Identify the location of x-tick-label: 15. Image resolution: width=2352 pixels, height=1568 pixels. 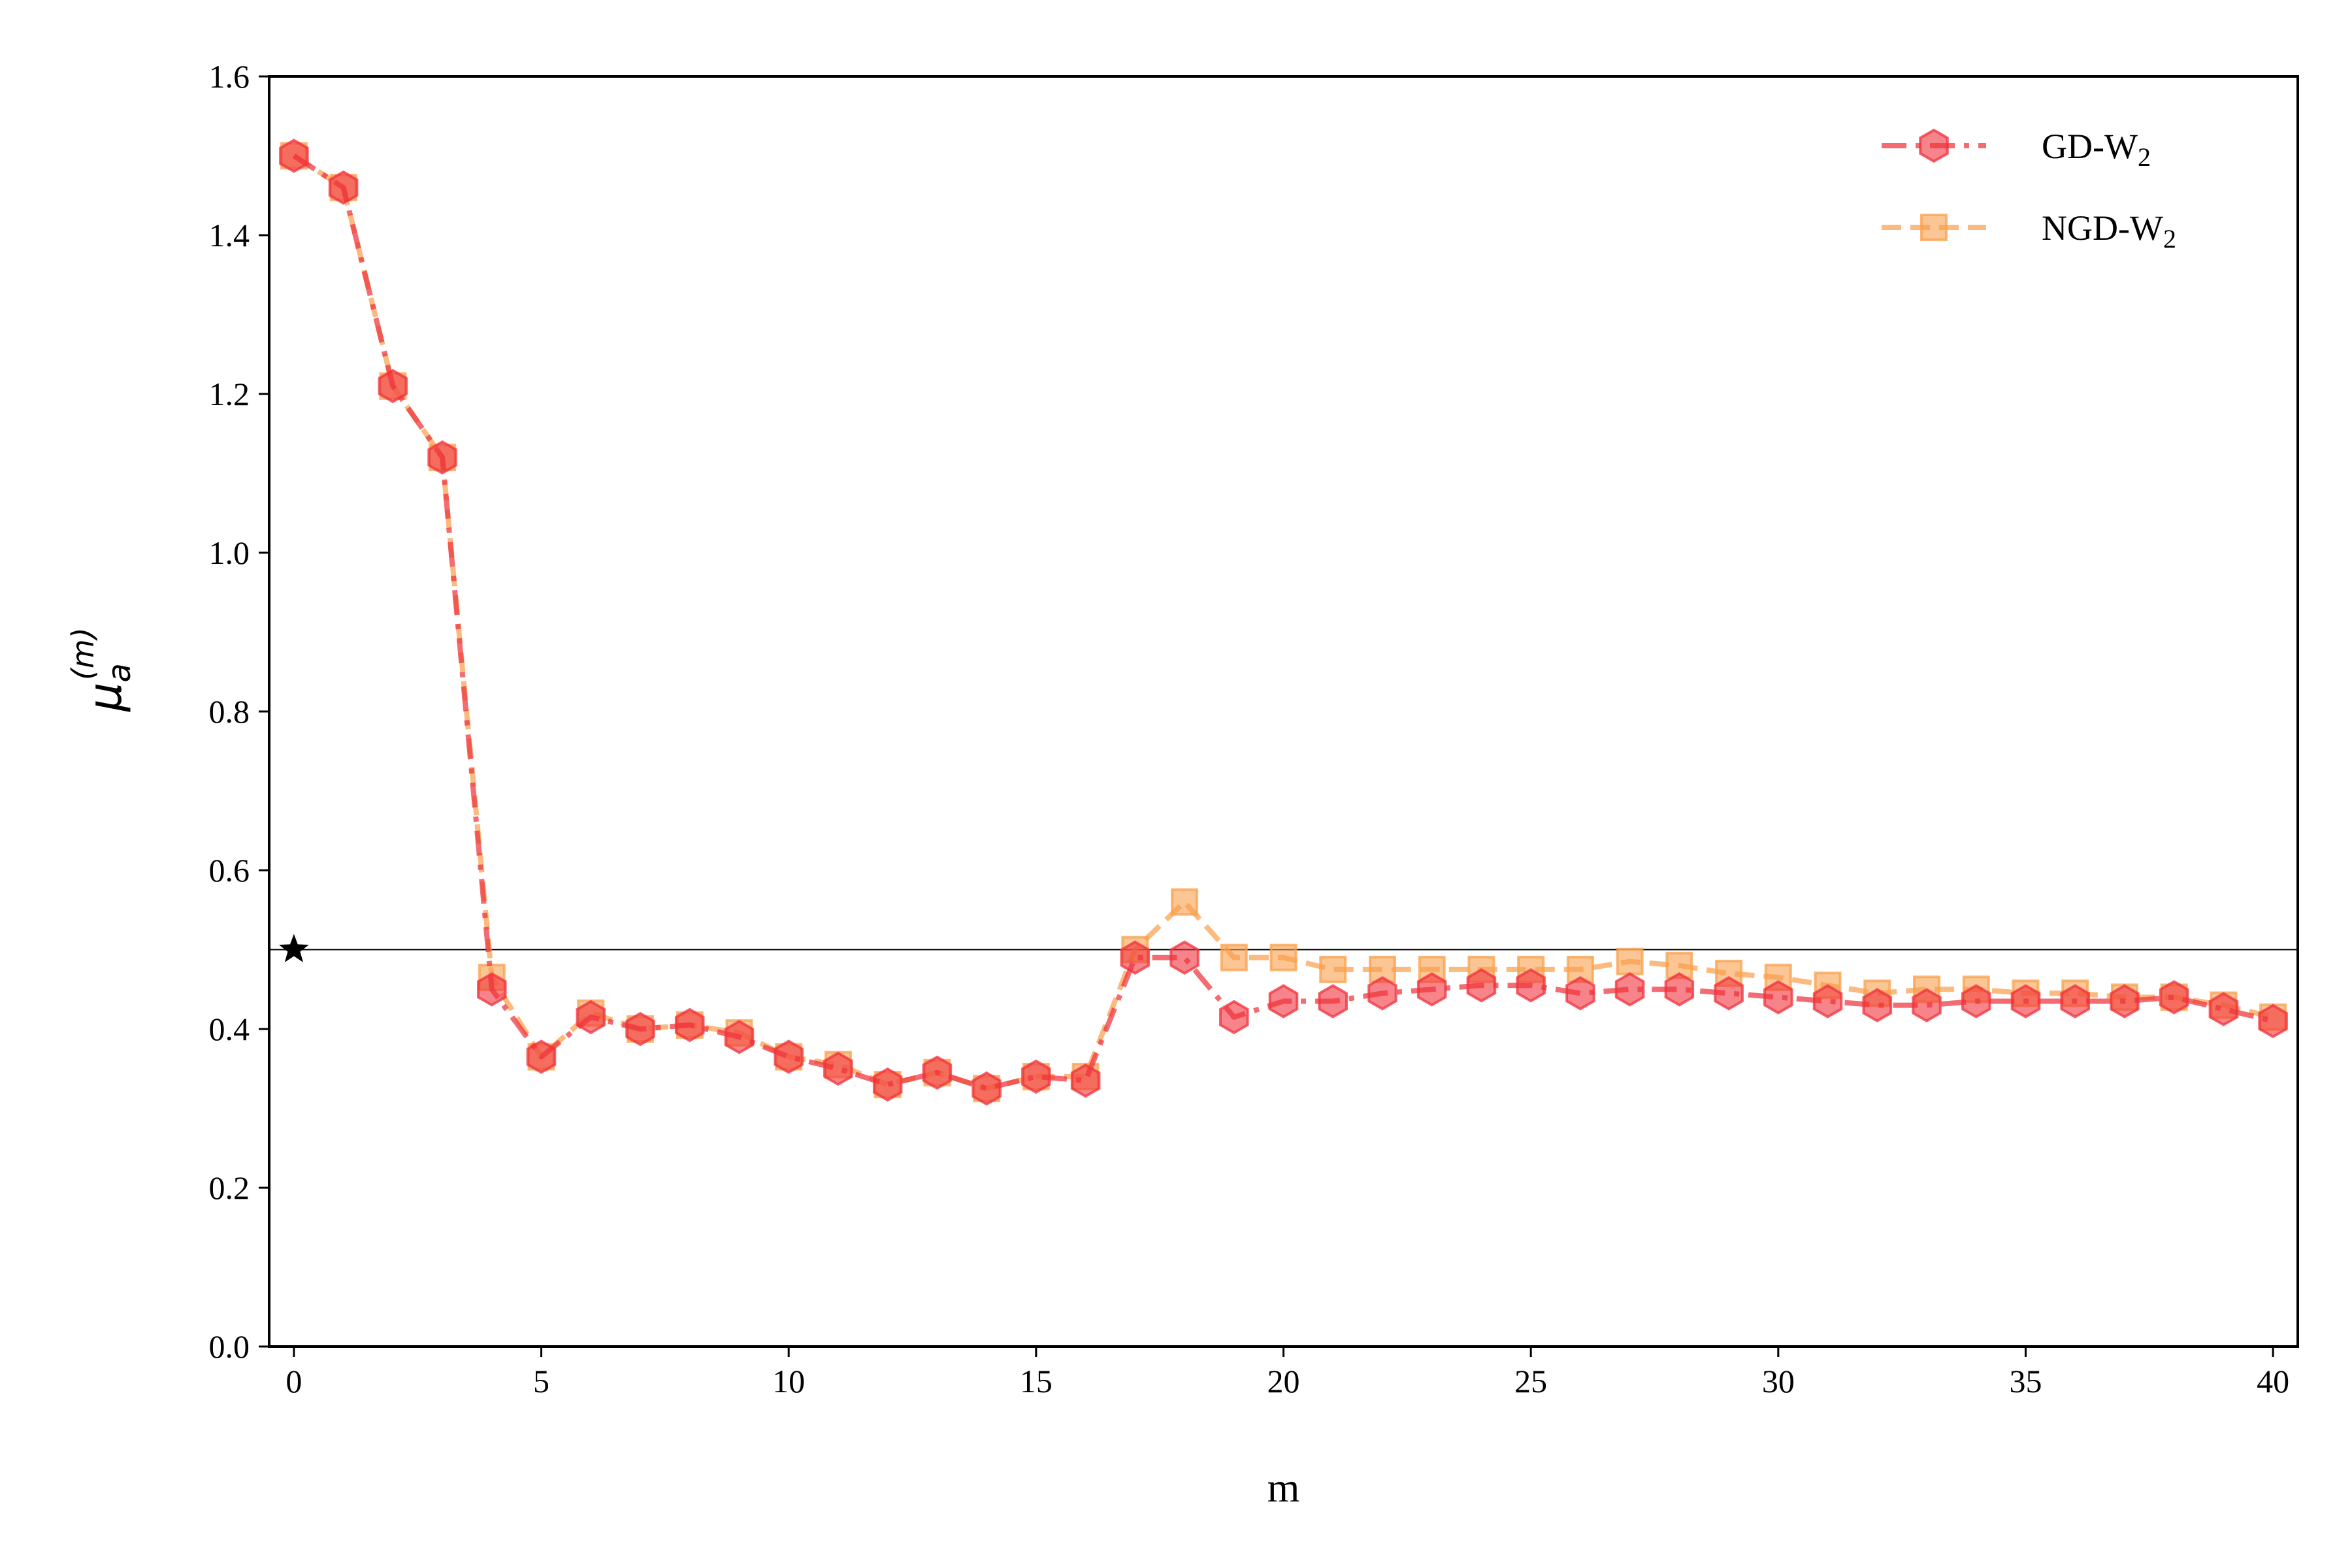
(1036, 1381).